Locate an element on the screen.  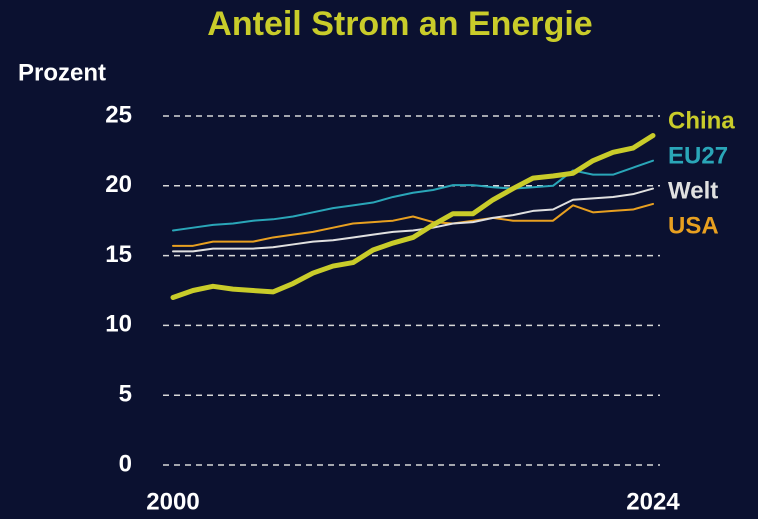
x-tick-label: 2000 is located at coordinates (172, 501).